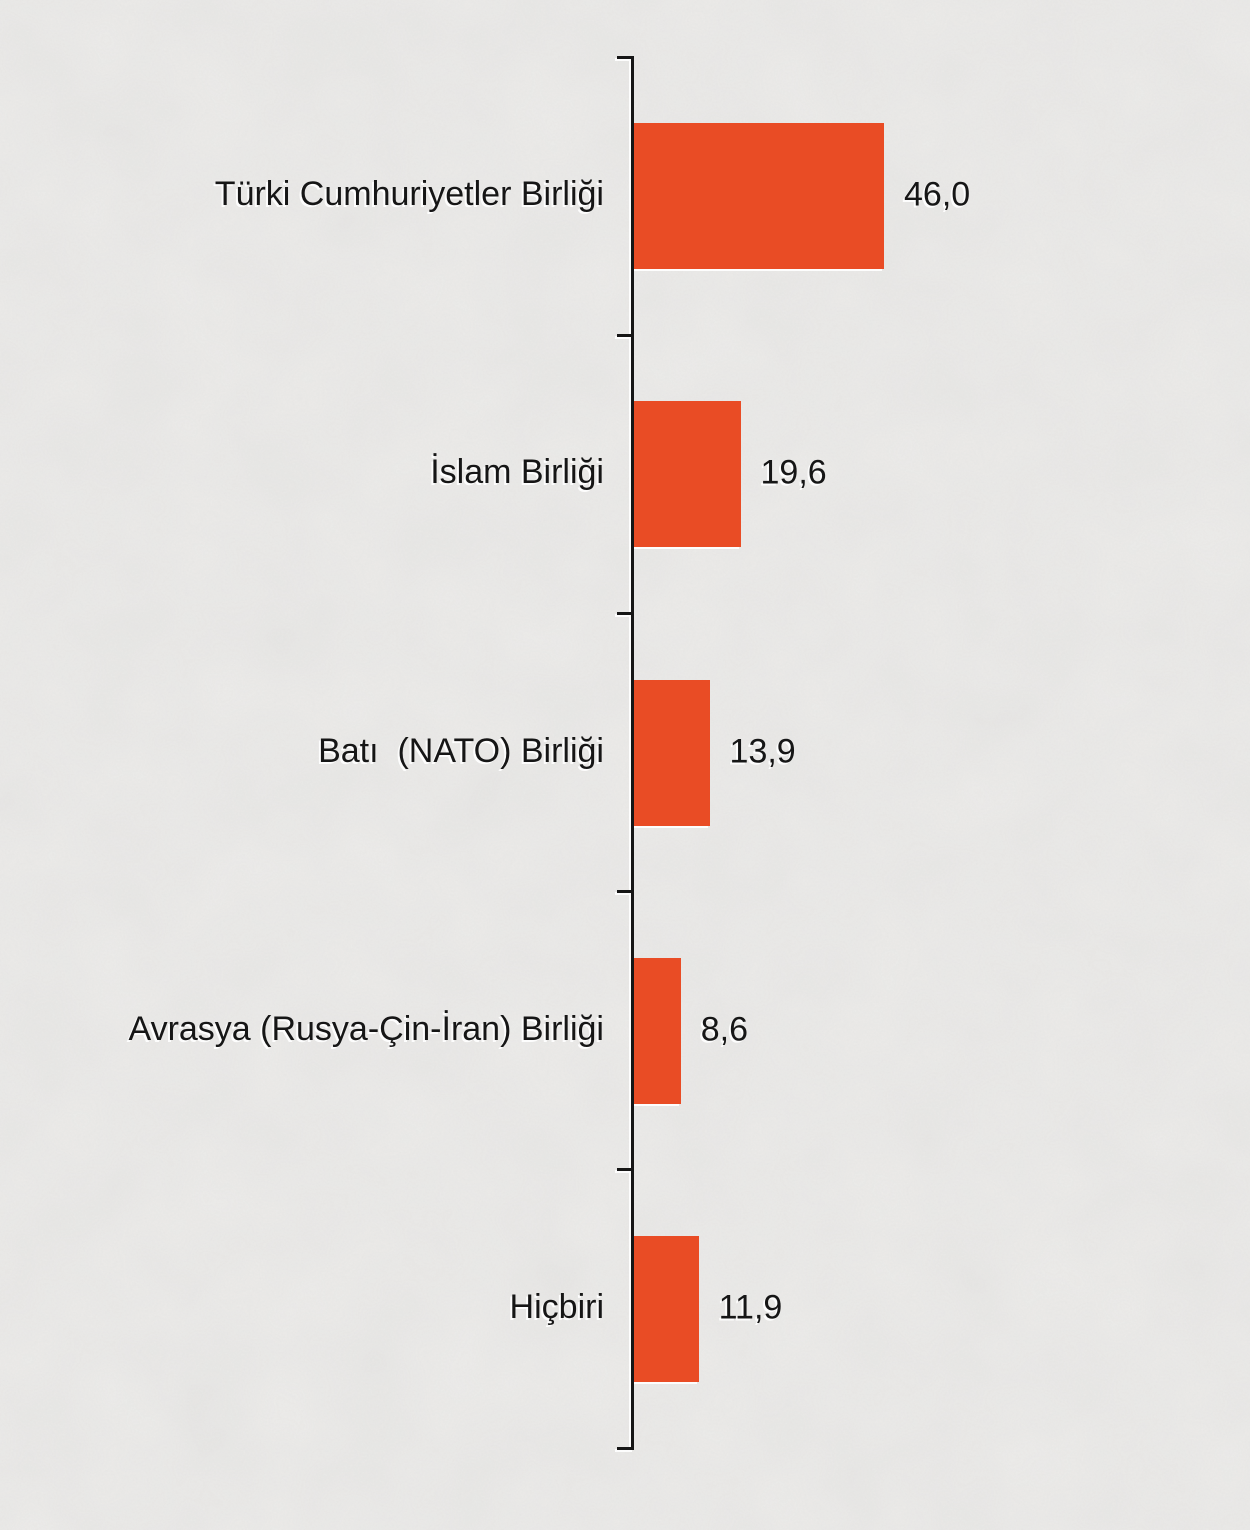 The image size is (1250, 1530). I want to click on value-label: 46,0, so click(937, 194).